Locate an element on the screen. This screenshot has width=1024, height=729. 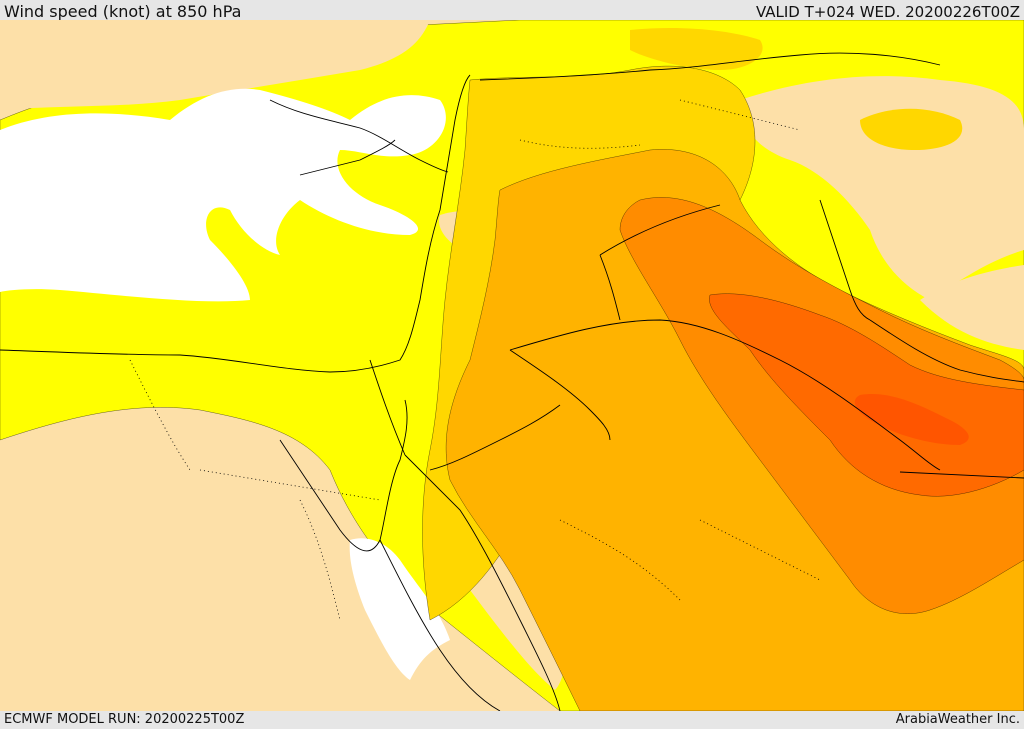
calm-area-mediterranean is located at coordinates (223, 195).